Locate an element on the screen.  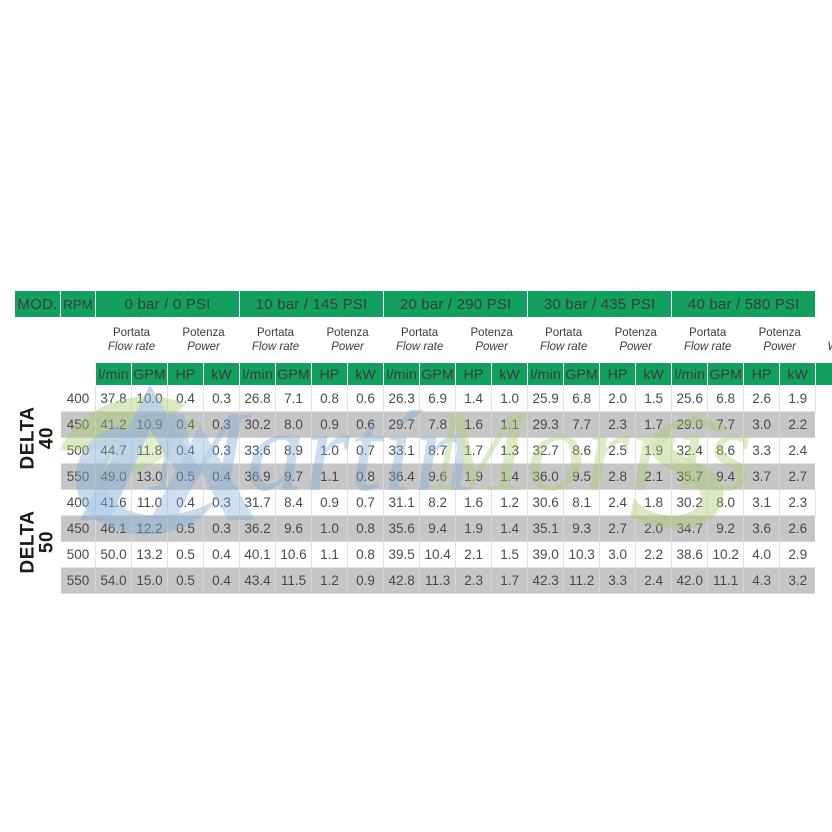
cell-value: 40.1 is located at coordinates (258, 554).